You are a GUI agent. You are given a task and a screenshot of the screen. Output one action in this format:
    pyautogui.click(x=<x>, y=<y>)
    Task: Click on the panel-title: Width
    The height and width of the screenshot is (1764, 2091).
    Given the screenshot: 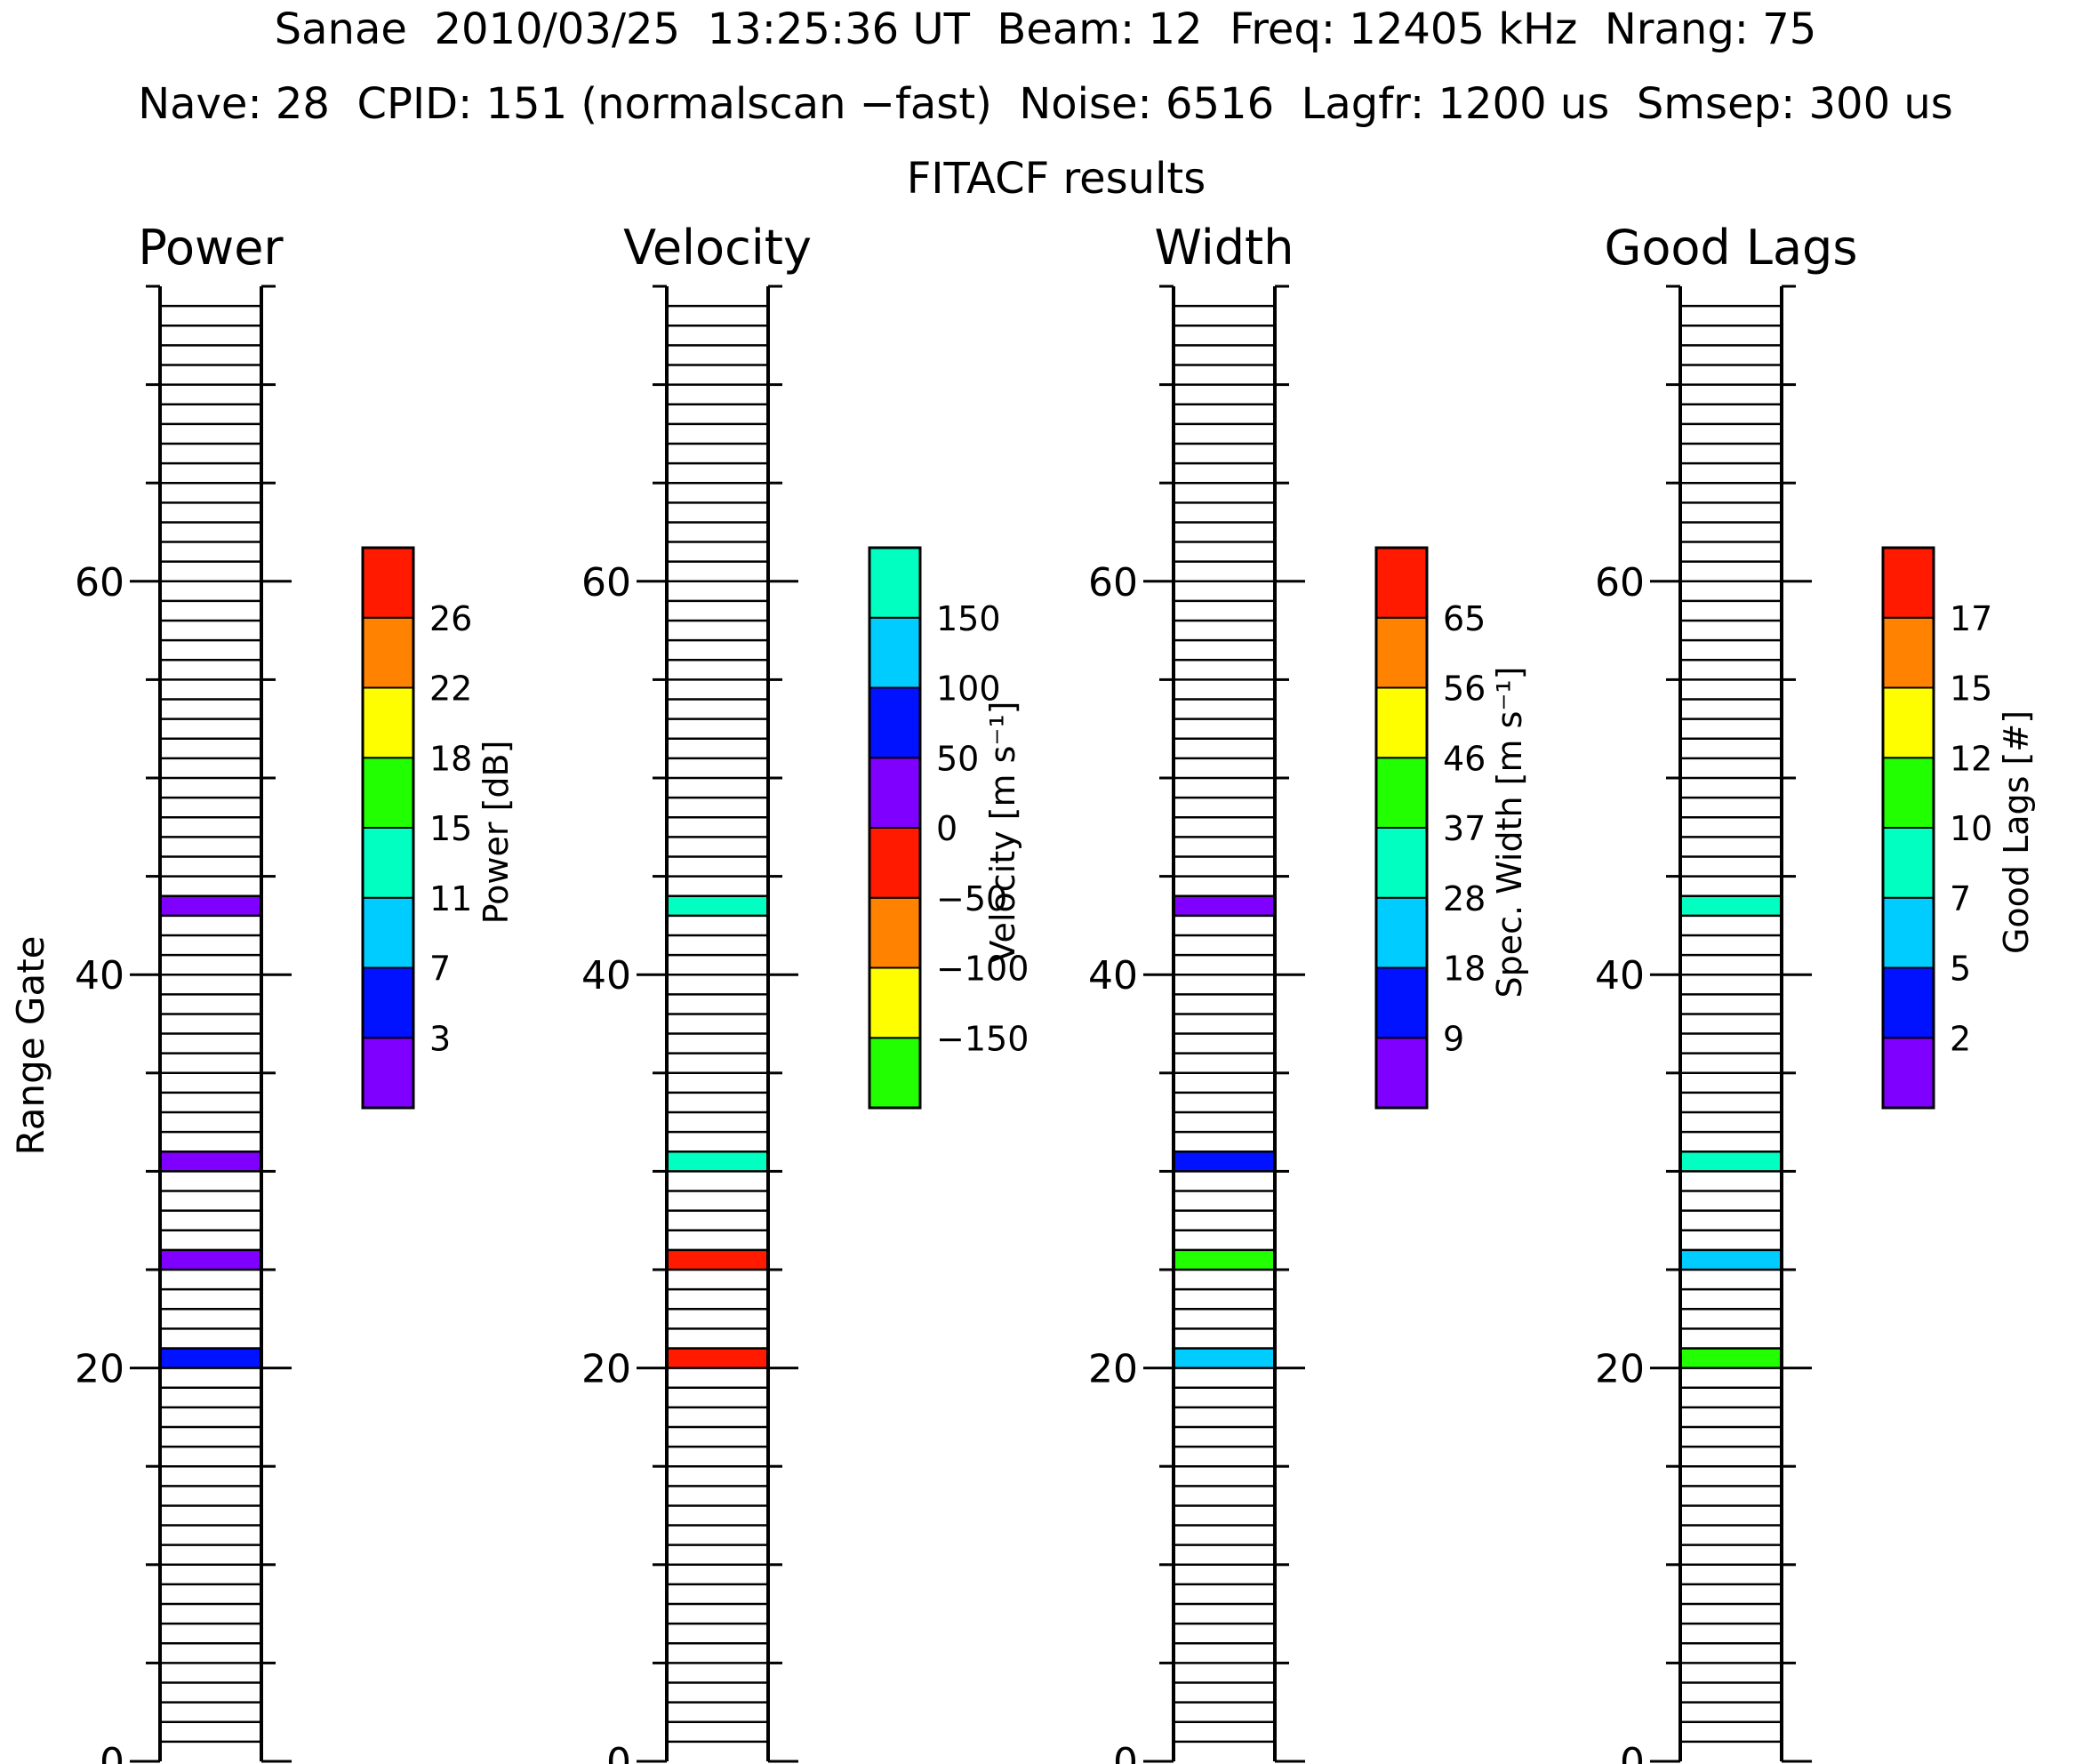 What is the action you would take?
    pyautogui.click(x=1224, y=248)
    